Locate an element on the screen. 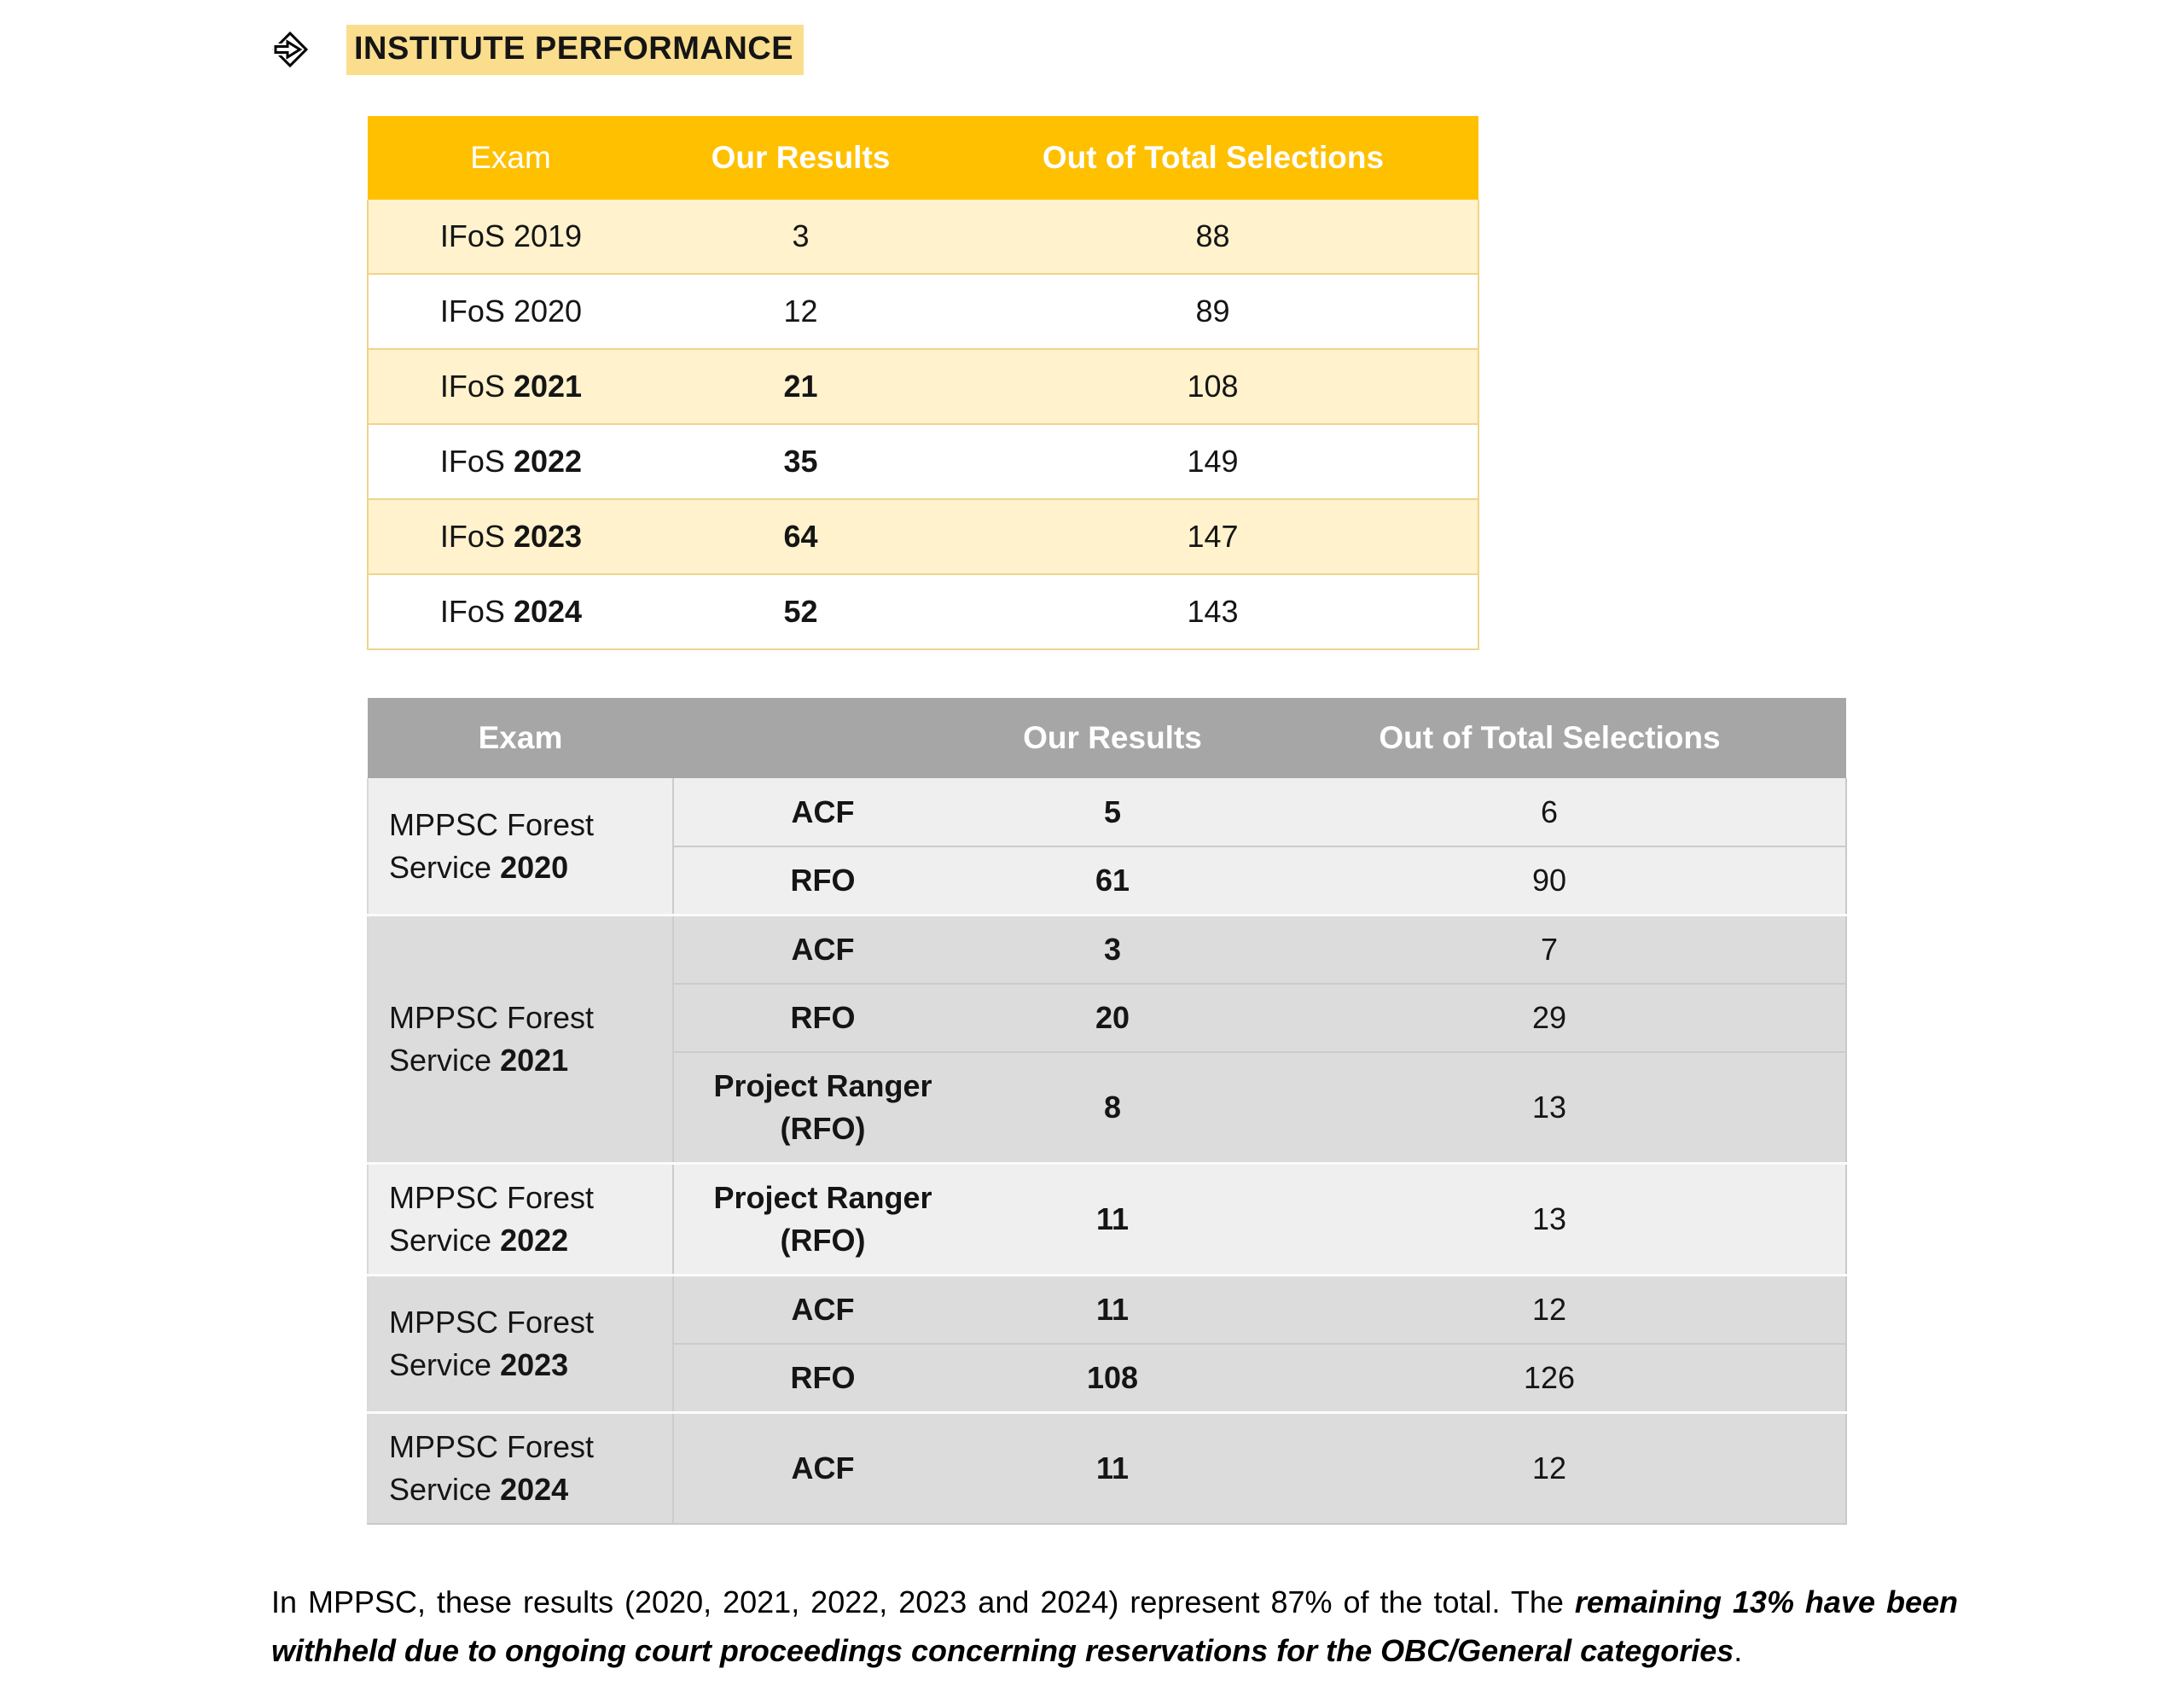  exam-year: 2024 is located at coordinates (548, 611).